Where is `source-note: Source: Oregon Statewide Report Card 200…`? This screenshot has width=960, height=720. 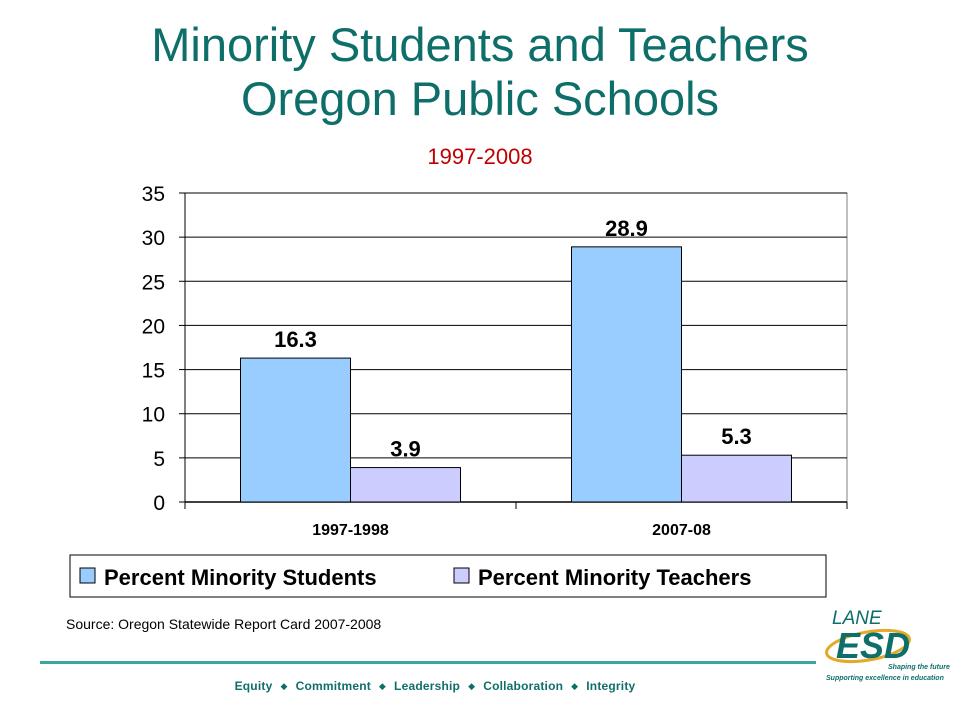 source-note: Source: Oregon Statewide Report Card 200… is located at coordinates (224, 624).